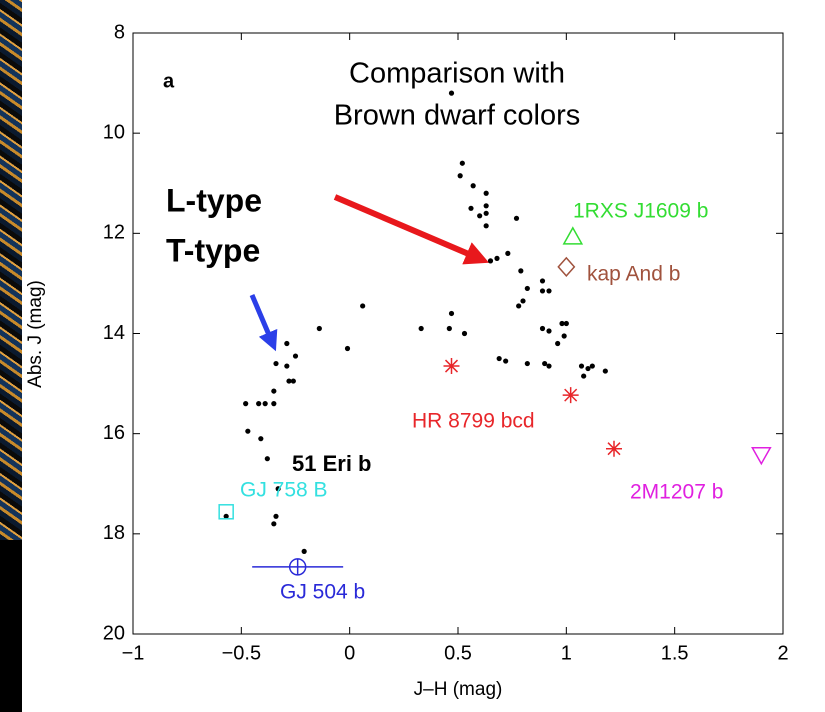  Describe the element at coordinates (284, 490) in the screenshot. I see `object-label: GJ 758 B` at that location.